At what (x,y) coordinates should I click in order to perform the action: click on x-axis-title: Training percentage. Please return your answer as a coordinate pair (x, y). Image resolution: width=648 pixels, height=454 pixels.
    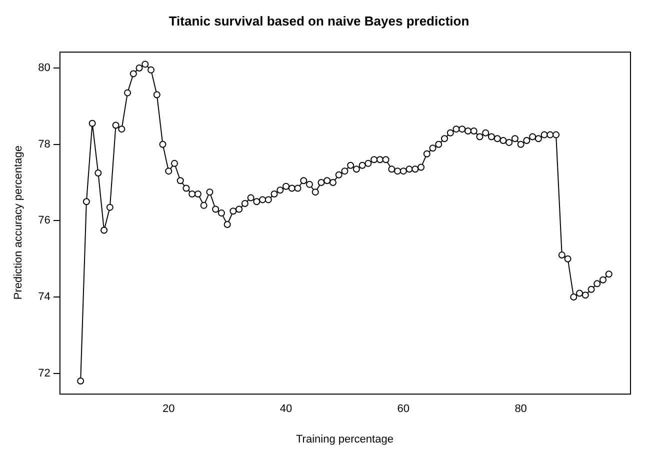
    Looking at the image, I should click on (345, 439).